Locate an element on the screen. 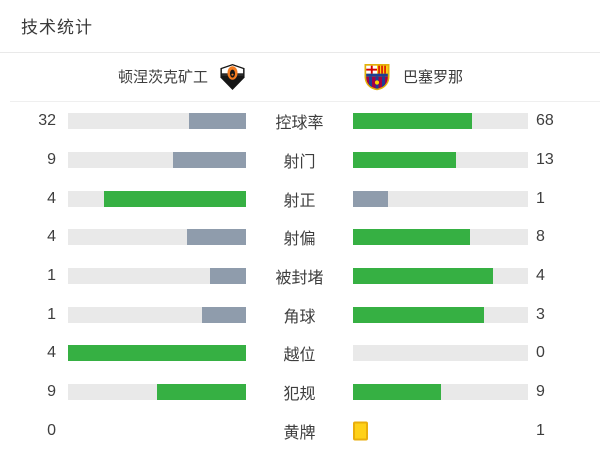 This screenshot has height=459, width=600. team-home: 顿涅茨克矿工 is located at coordinates (182, 76).